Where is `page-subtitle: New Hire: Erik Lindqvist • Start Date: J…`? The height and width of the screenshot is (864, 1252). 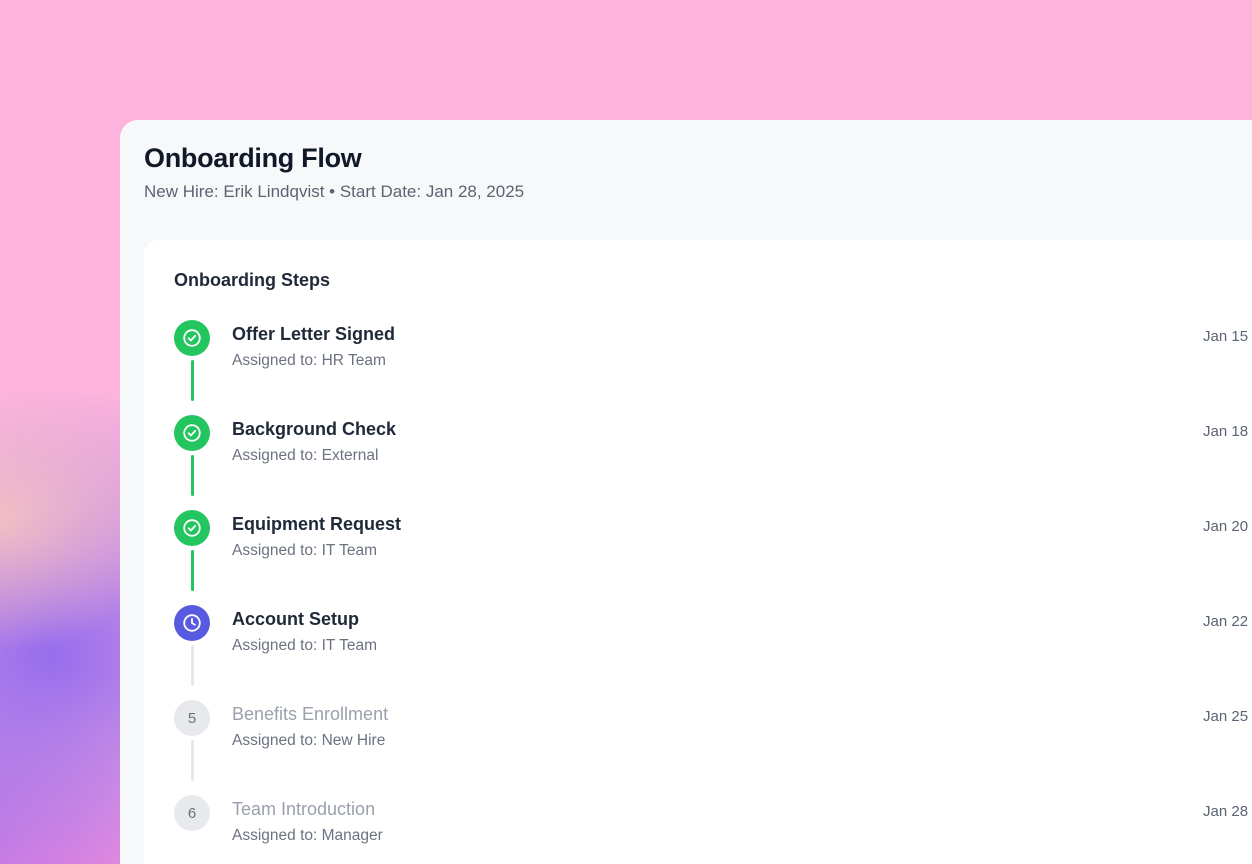
page-subtitle: New Hire: Erik Lindqvist • Start Date: J… is located at coordinates (334, 191).